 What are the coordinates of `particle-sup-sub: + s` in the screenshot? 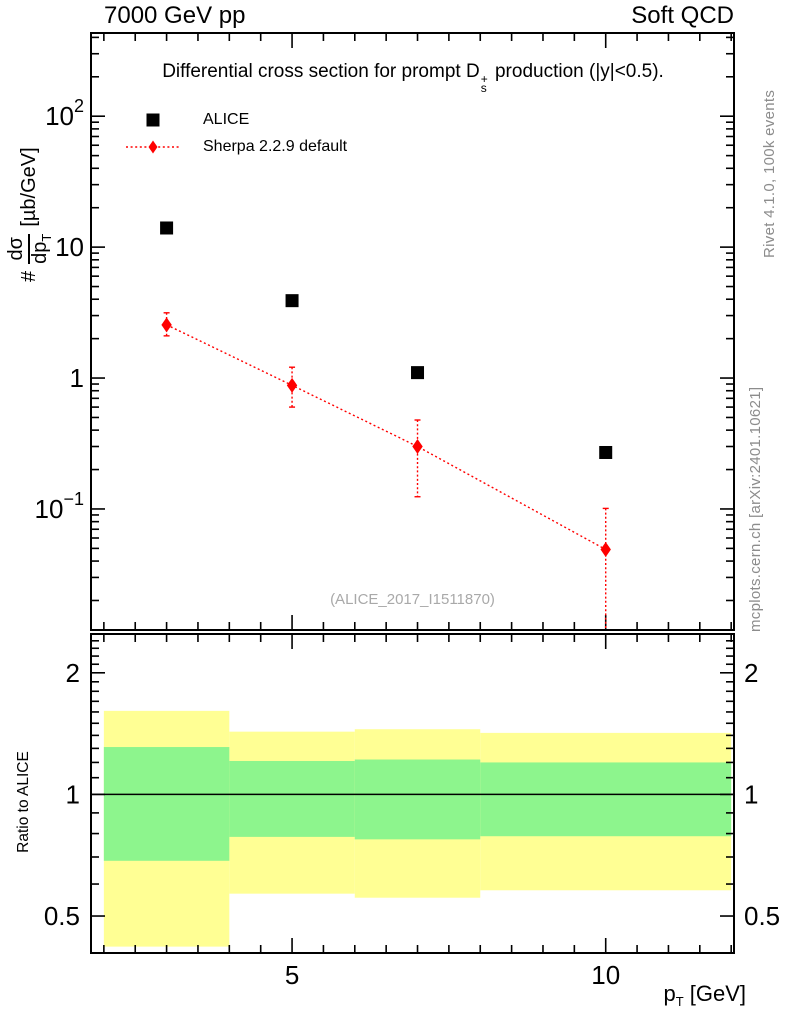 It's located at (484, 83).